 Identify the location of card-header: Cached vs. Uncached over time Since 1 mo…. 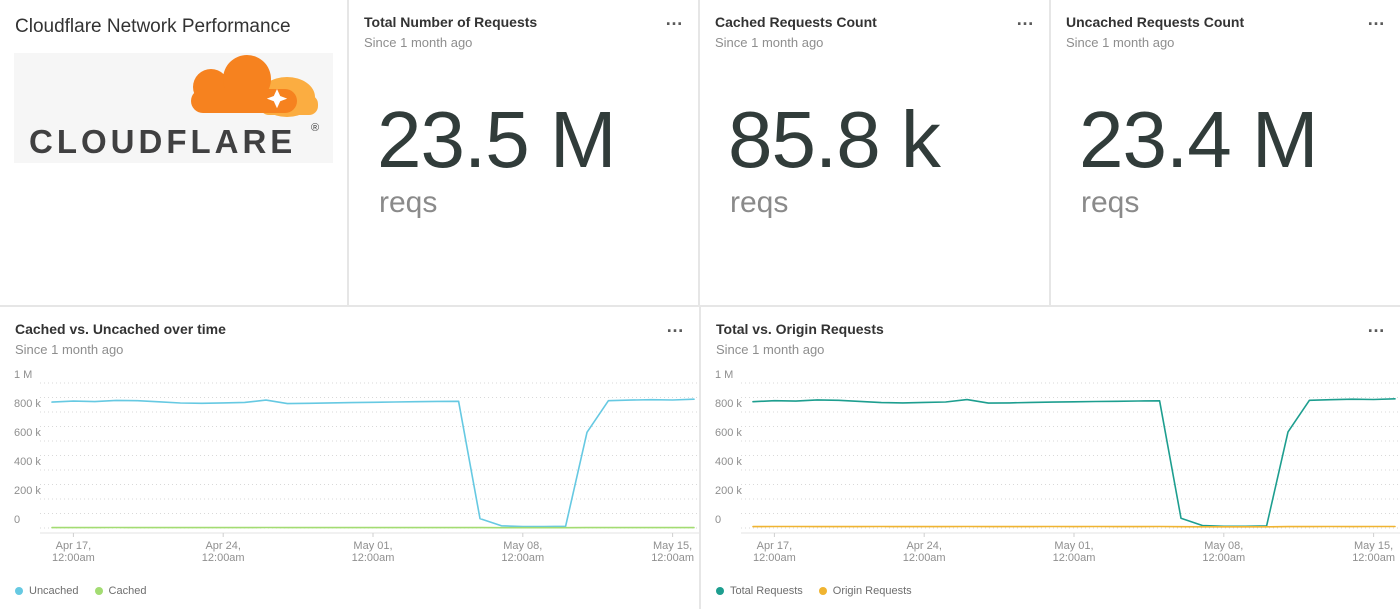
(349, 332).